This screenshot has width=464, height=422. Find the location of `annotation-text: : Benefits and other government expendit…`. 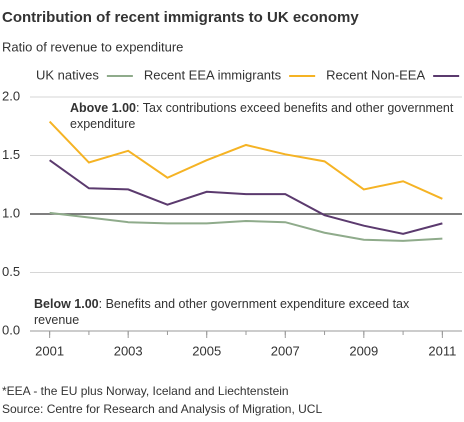

annotation-text: : Benefits and other government expendit… is located at coordinates (222, 312).